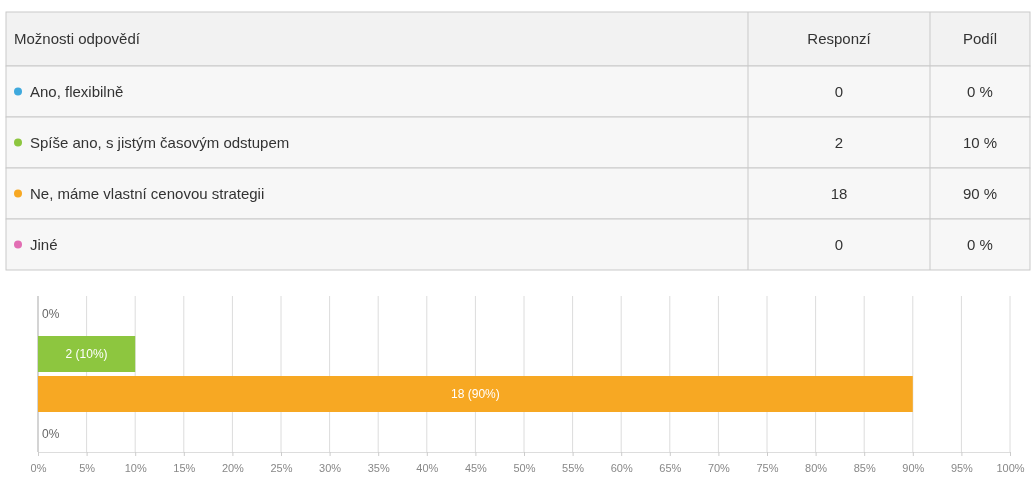  What do you see at coordinates (44, 244) in the screenshot?
I see `text: Jiné` at bounding box center [44, 244].